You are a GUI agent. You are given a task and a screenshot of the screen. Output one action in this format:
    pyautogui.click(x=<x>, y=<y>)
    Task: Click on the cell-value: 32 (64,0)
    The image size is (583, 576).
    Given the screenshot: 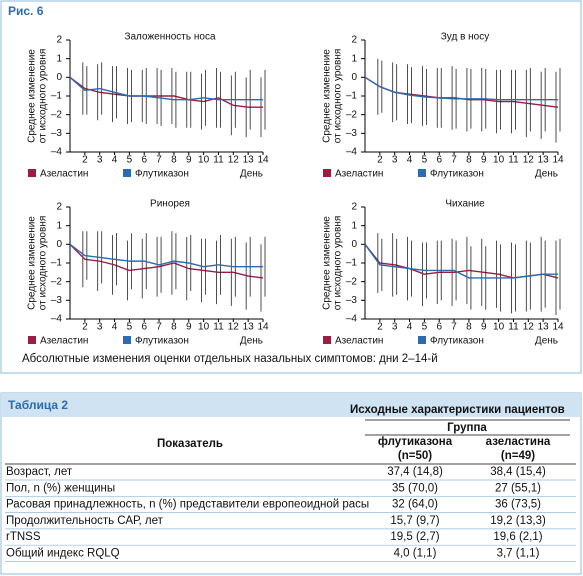 What is the action you would take?
    pyautogui.click(x=415, y=505)
    